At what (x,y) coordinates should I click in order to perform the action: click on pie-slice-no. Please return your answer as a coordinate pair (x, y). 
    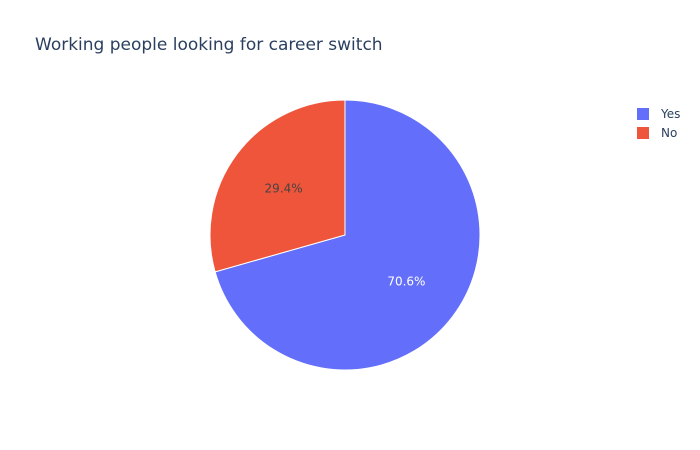
    Looking at the image, I should click on (277, 186).